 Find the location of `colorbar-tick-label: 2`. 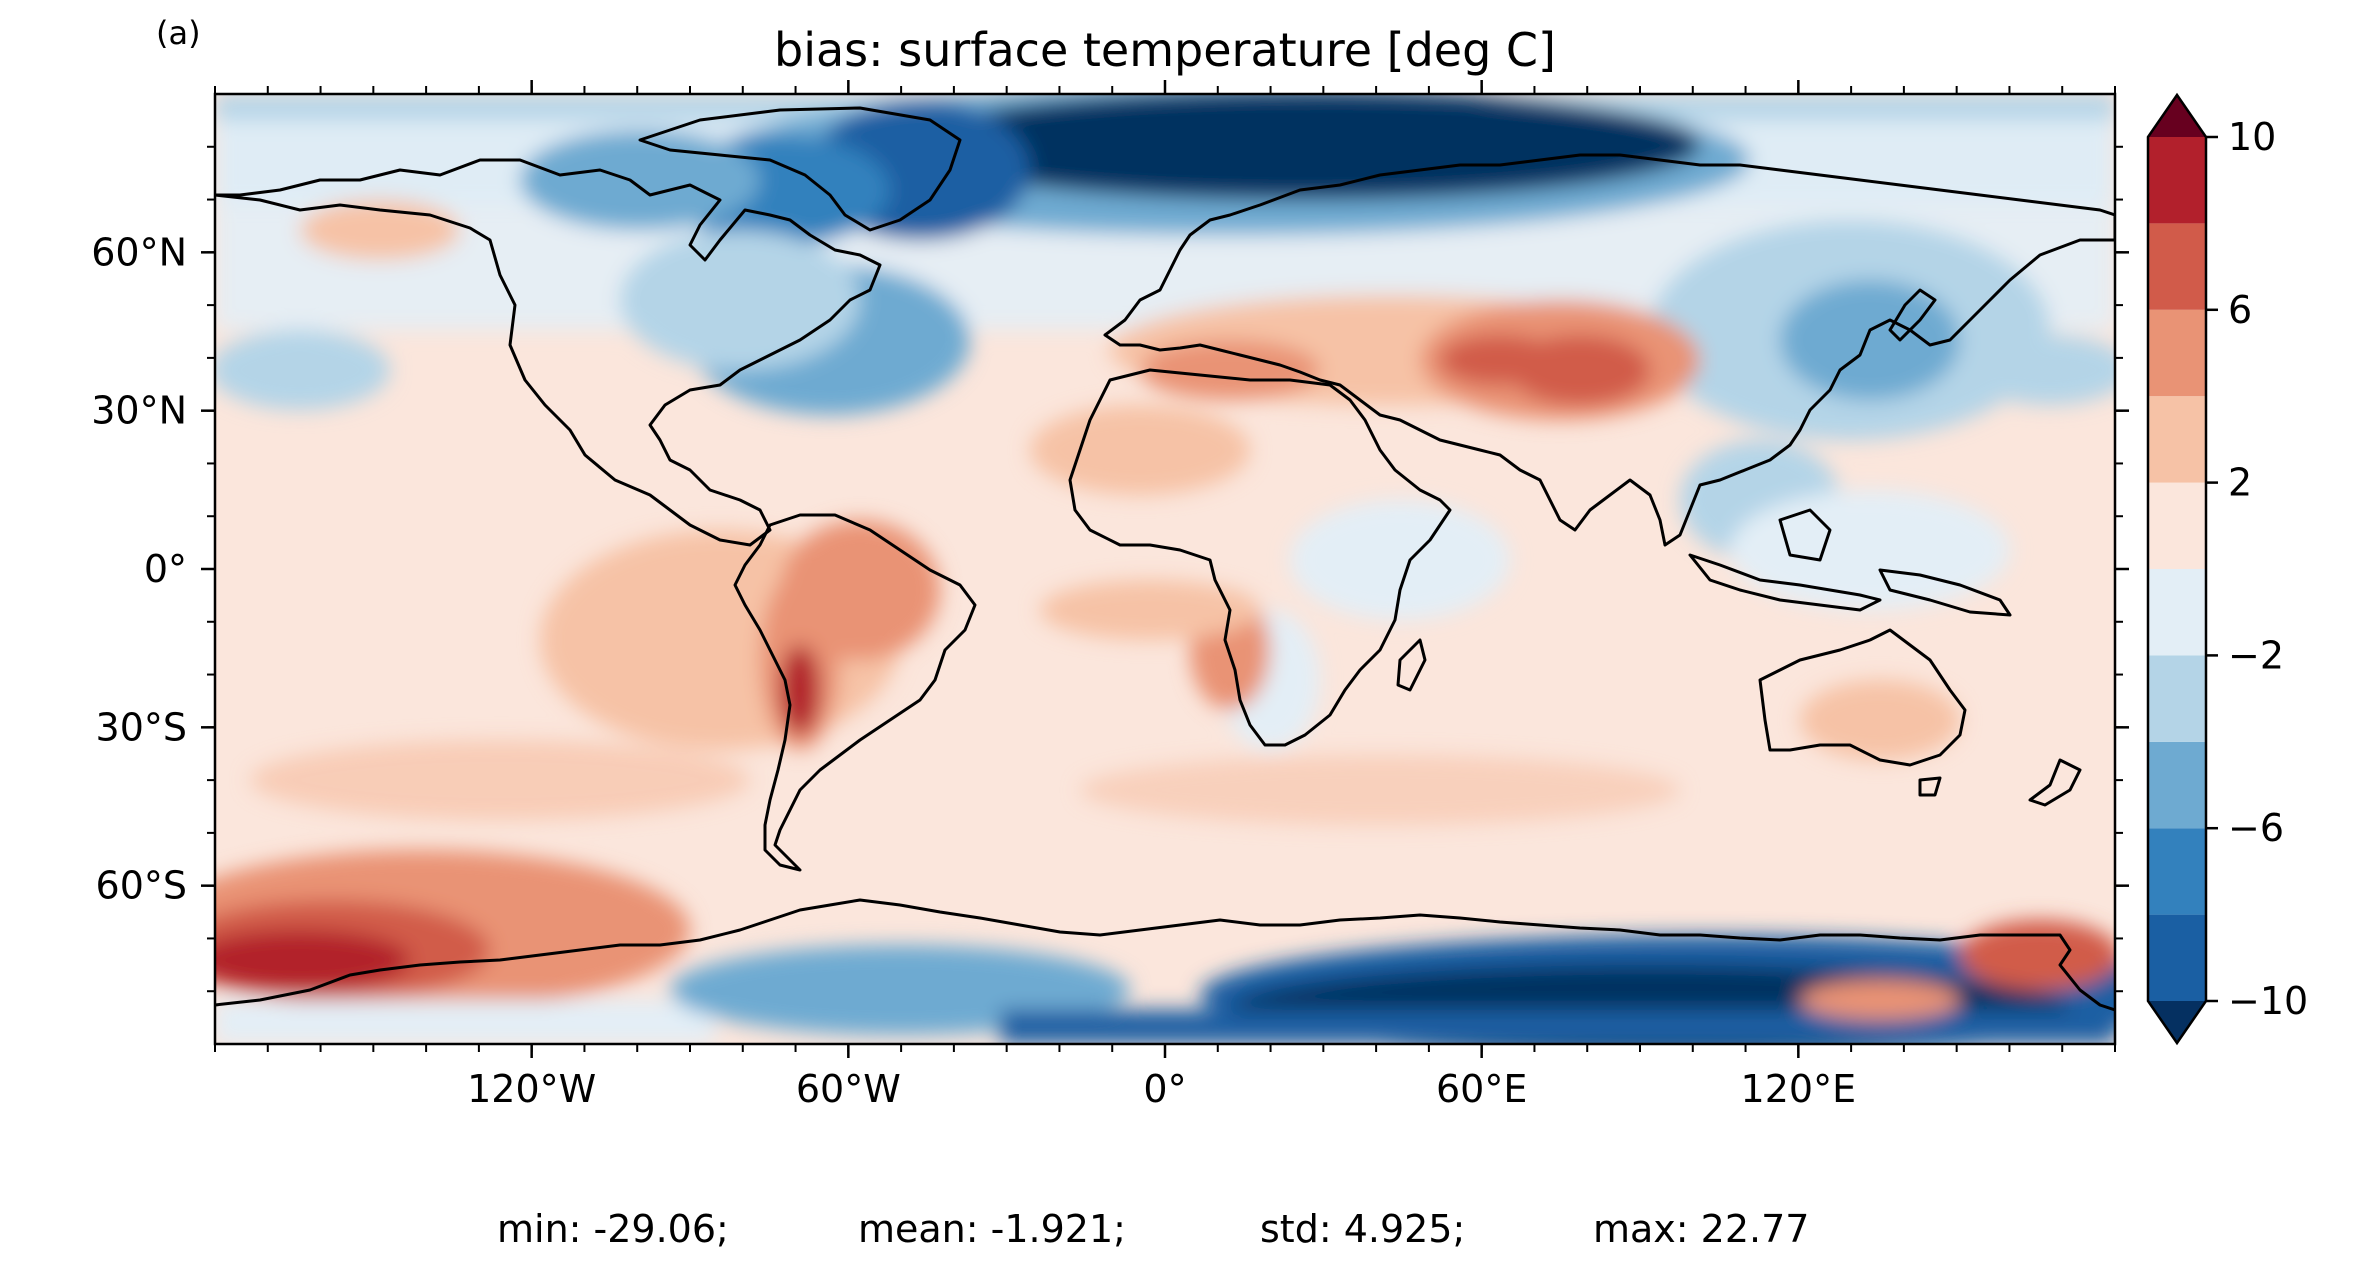

colorbar-tick-label: 2 is located at coordinates (2240, 483).